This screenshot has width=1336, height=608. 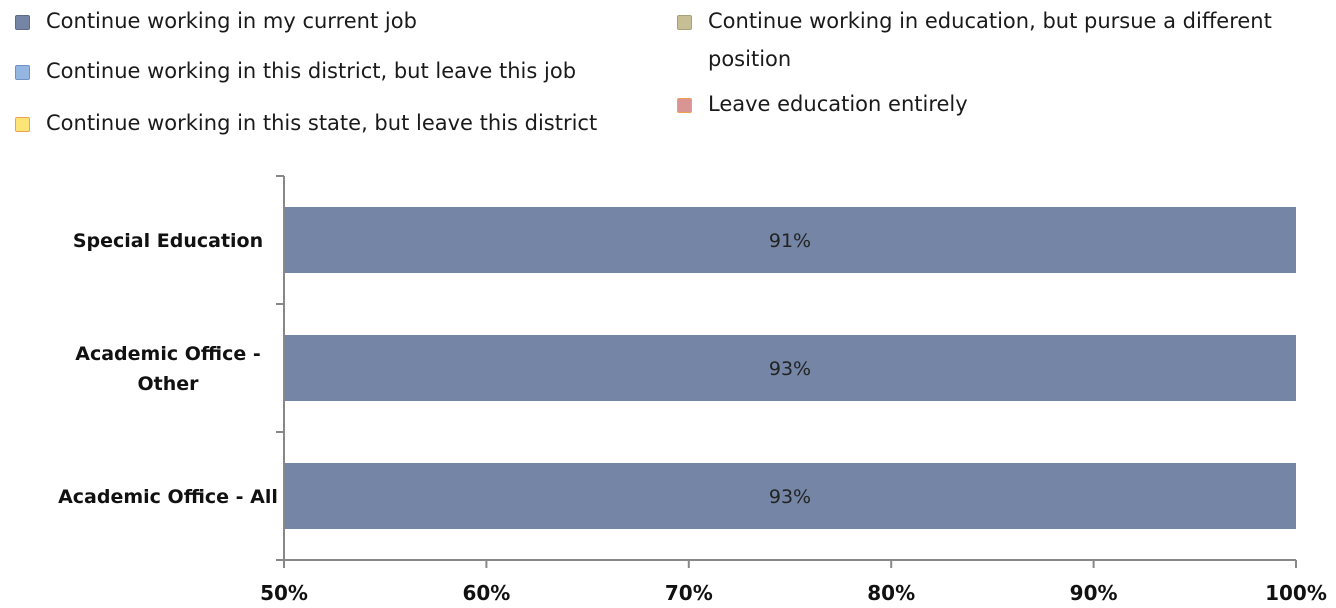 I want to click on legend-label-leave-education: Leave education entirely, so click(x=838, y=104).